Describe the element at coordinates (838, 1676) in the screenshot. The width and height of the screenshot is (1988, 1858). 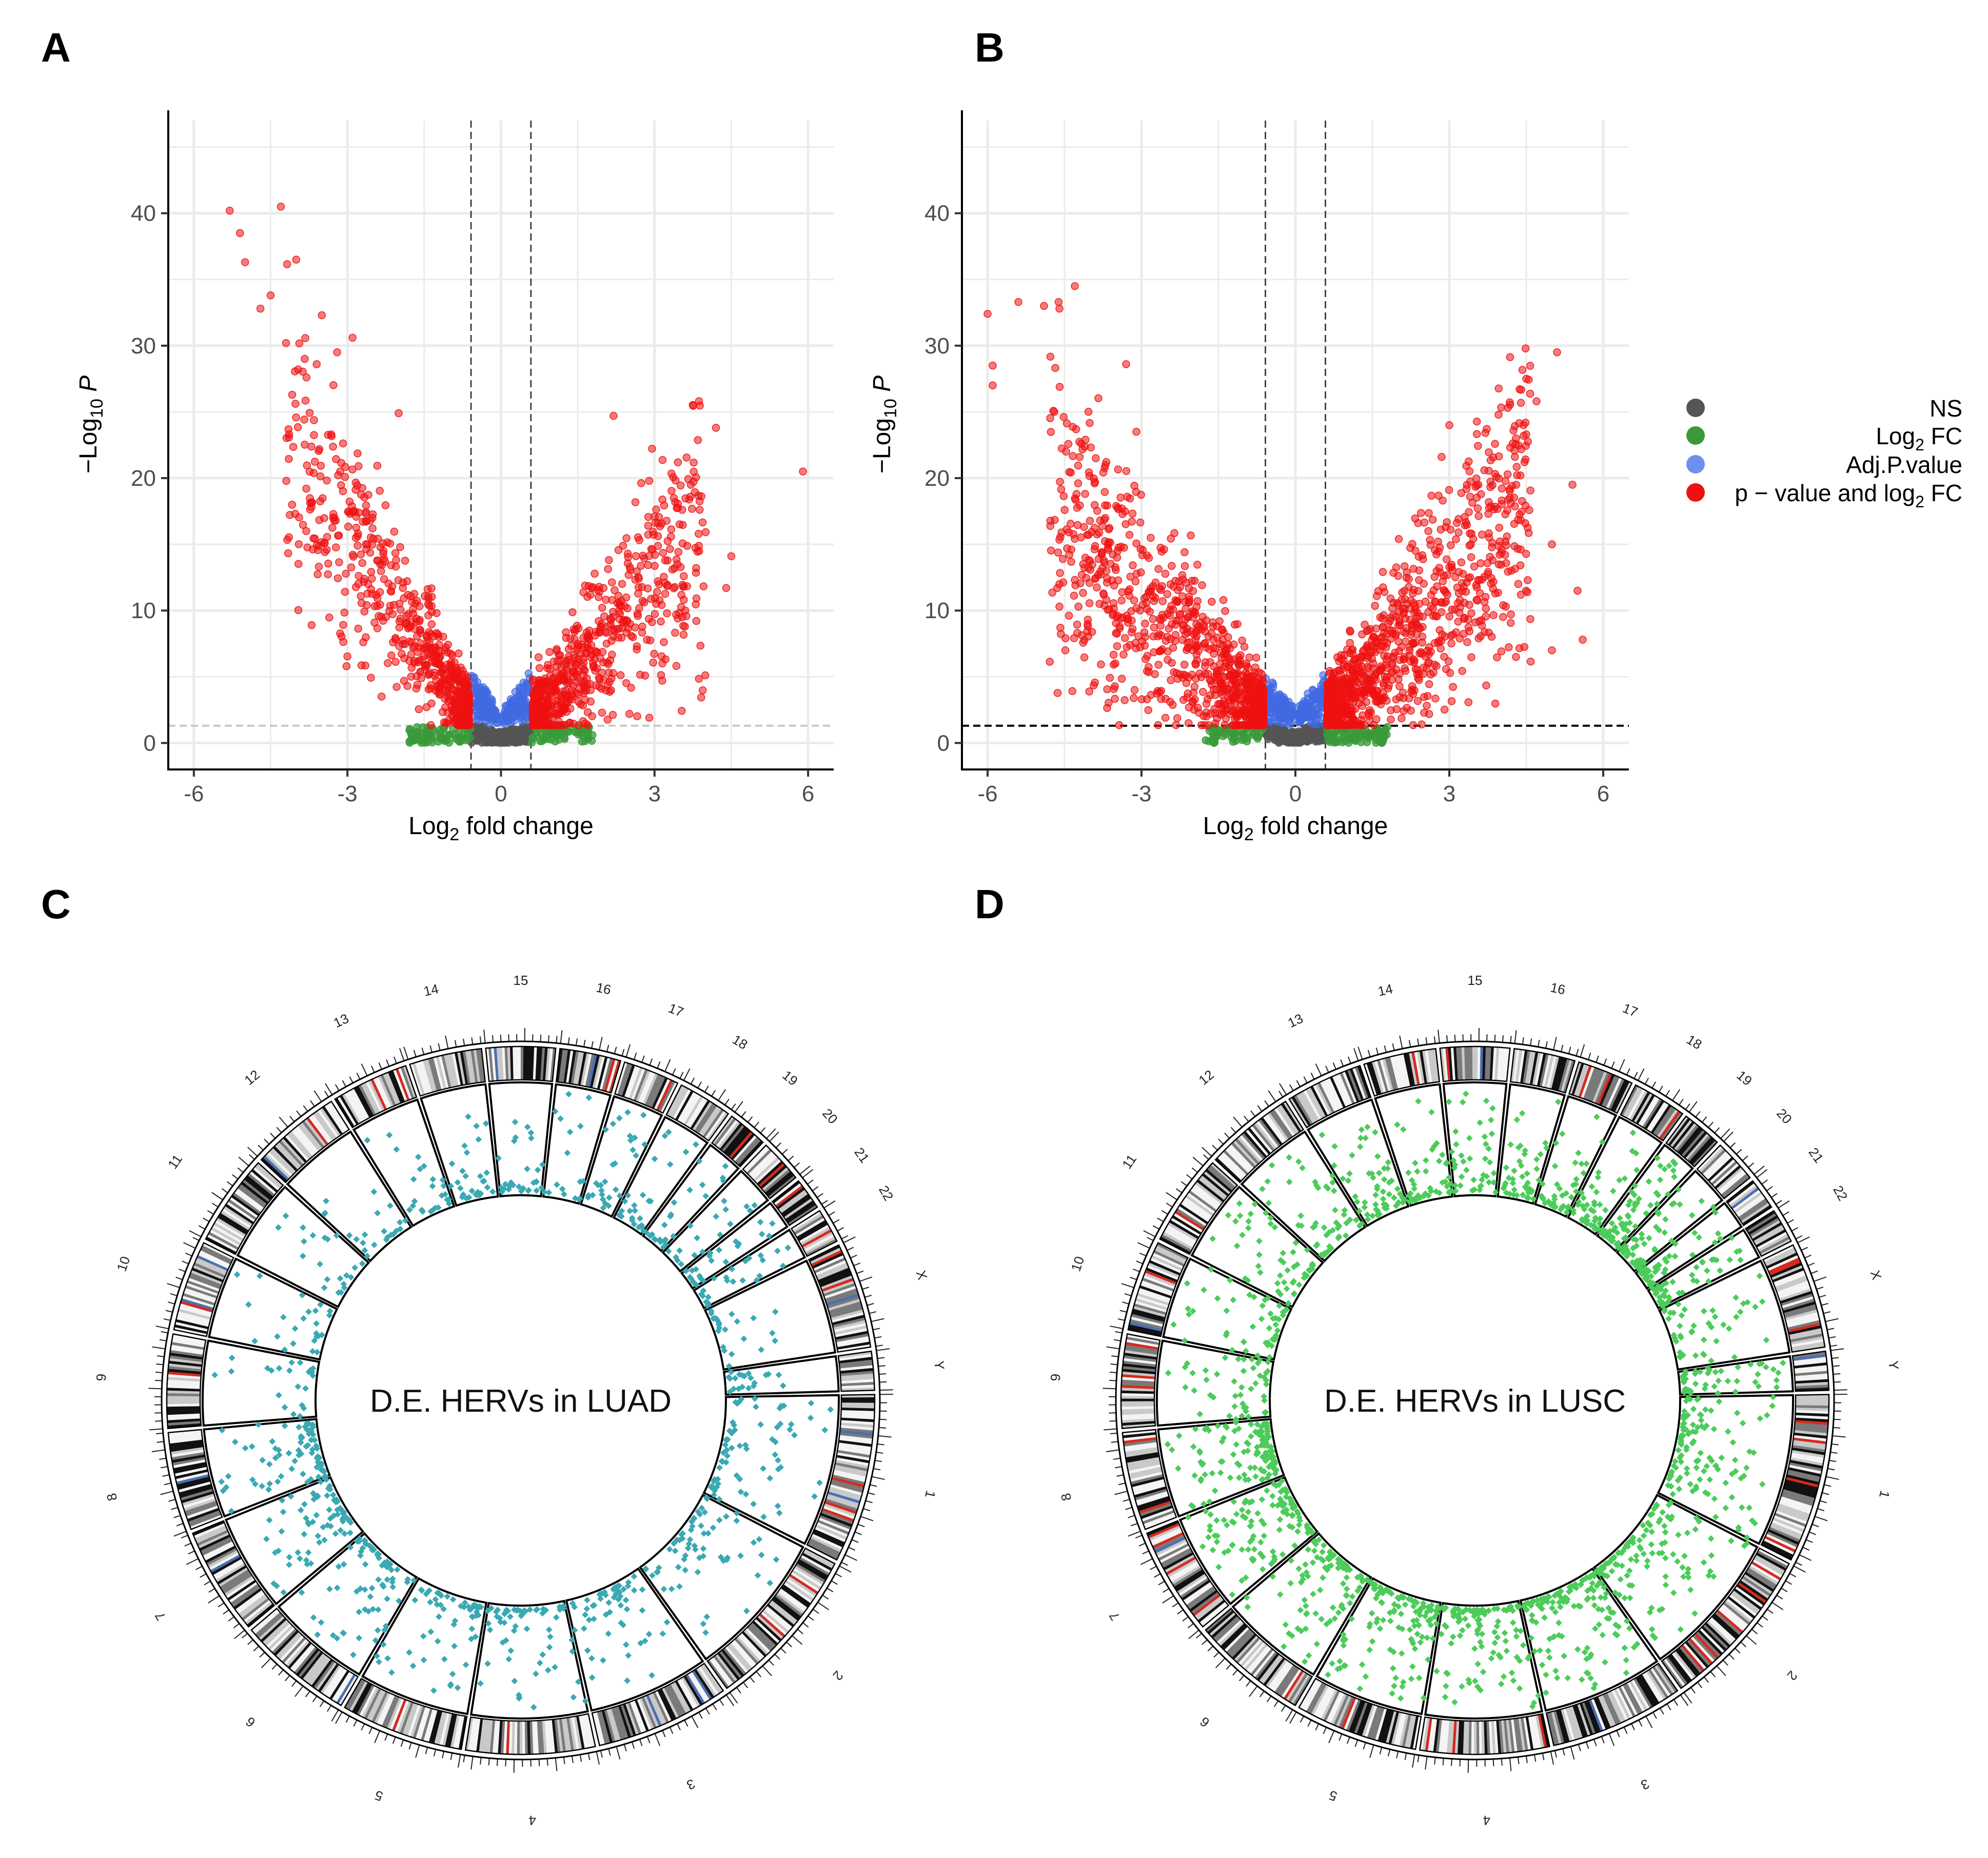
I see `chrom-label: 2` at that location.